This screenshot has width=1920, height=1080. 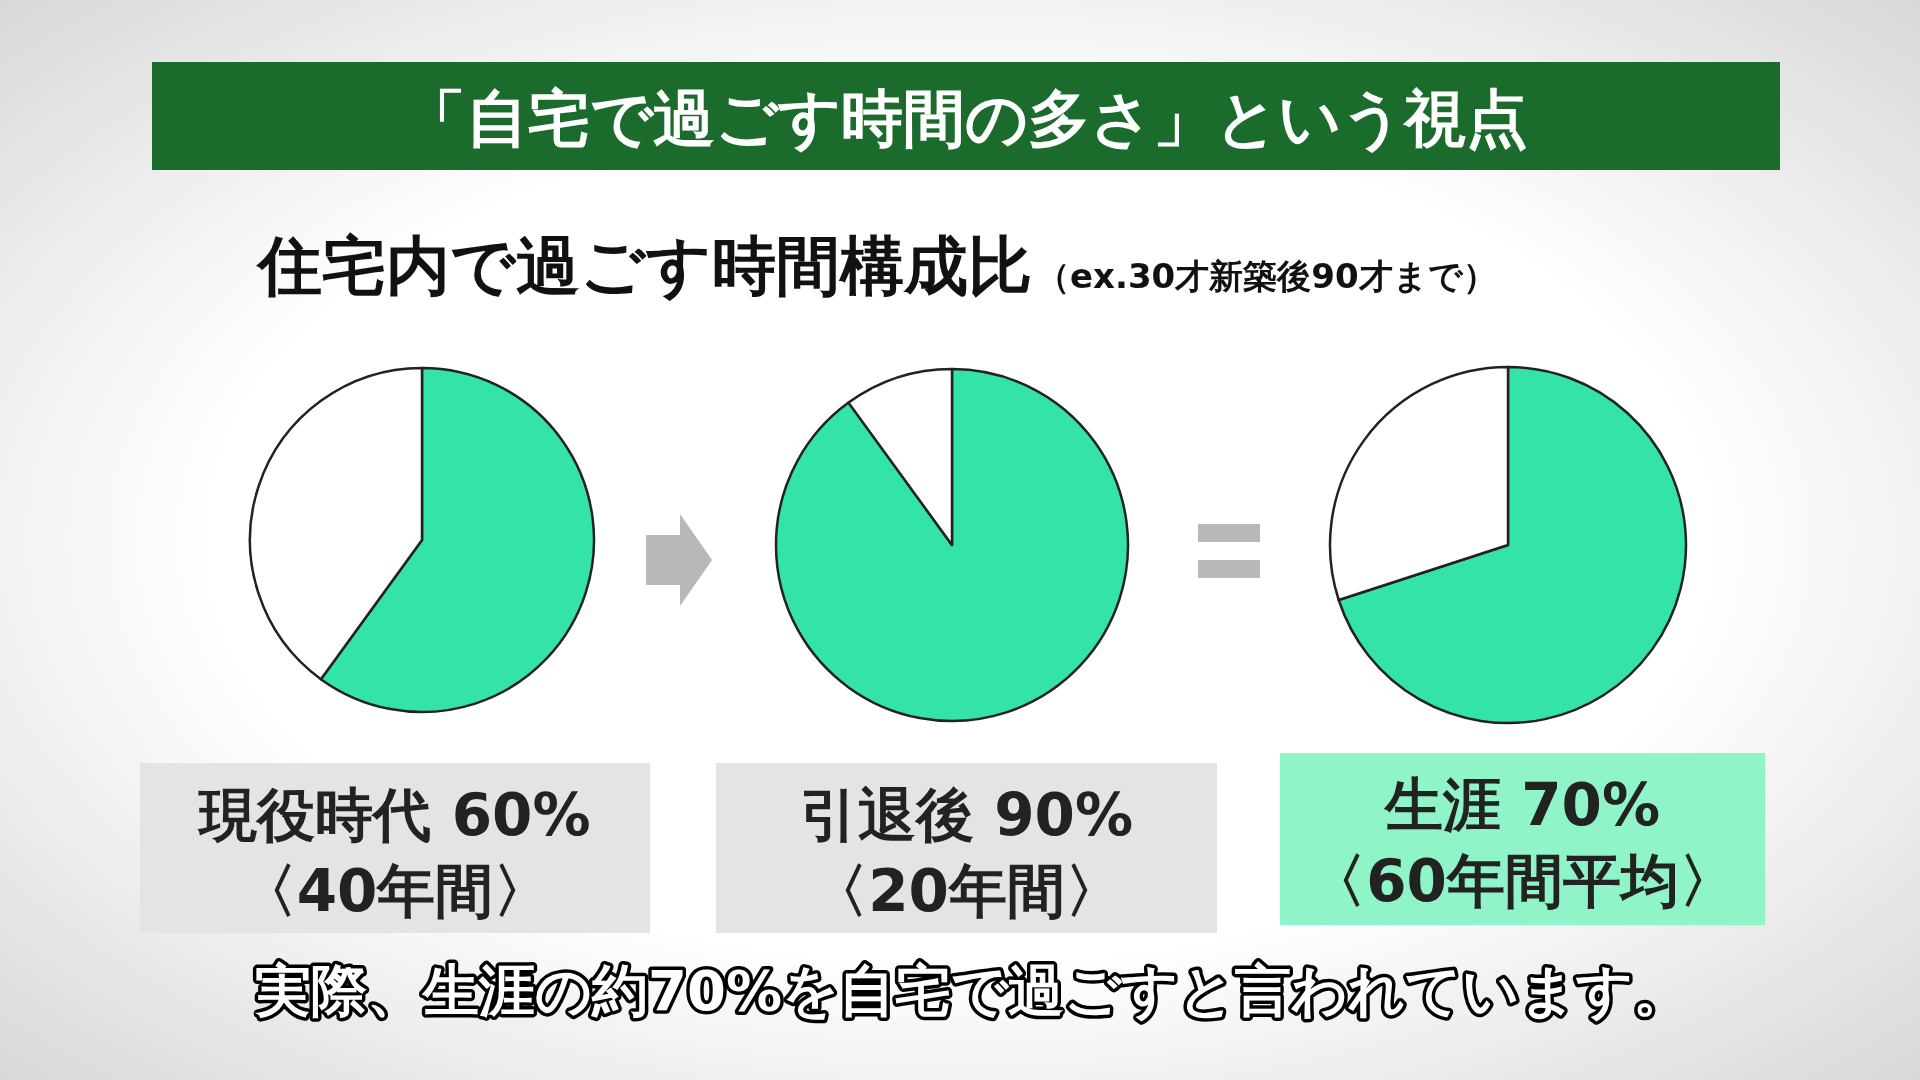 I want to click on text: （ex.30才新築後90才まで）, so click(x=1266, y=276).